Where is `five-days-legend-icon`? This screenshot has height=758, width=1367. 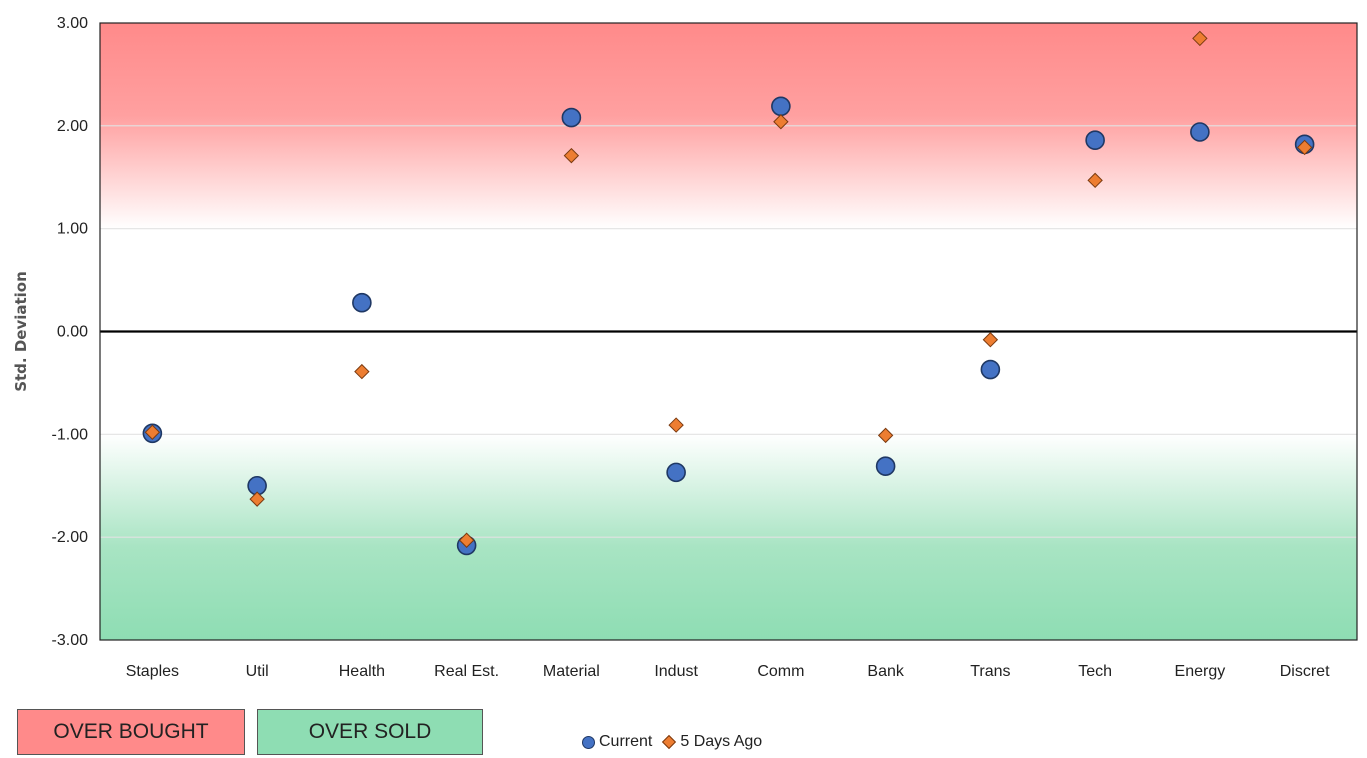 five-days-legend-icon is located at coordinates (669, 742).